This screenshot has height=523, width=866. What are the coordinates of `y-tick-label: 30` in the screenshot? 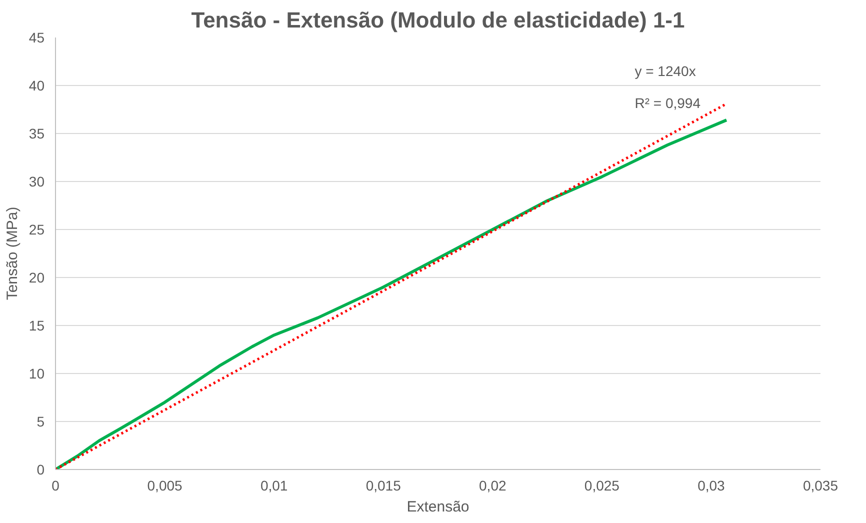 It's located at (36, 182).